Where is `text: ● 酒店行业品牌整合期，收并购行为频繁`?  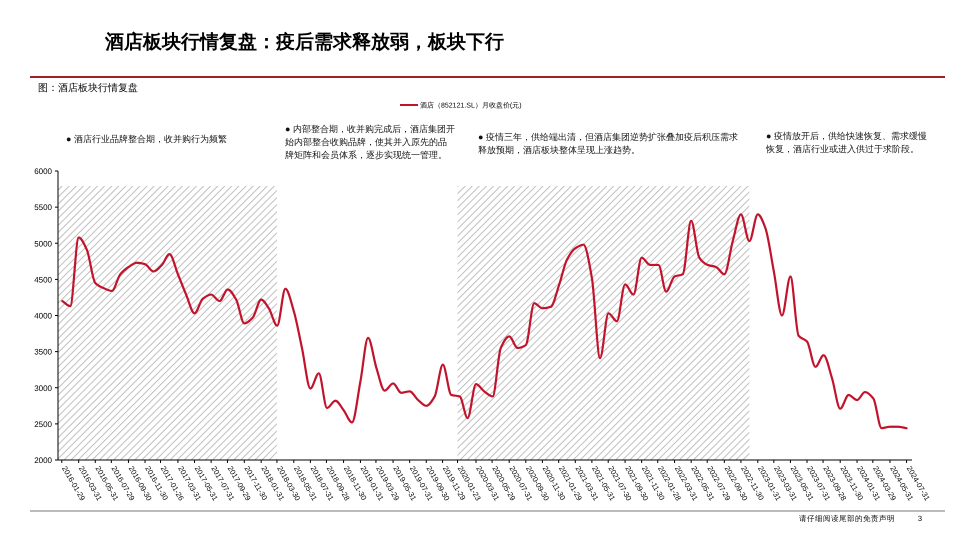 text: ● 酒店行业品牌整合期，收并购行为频繁 is located at coordinates (147, 139).